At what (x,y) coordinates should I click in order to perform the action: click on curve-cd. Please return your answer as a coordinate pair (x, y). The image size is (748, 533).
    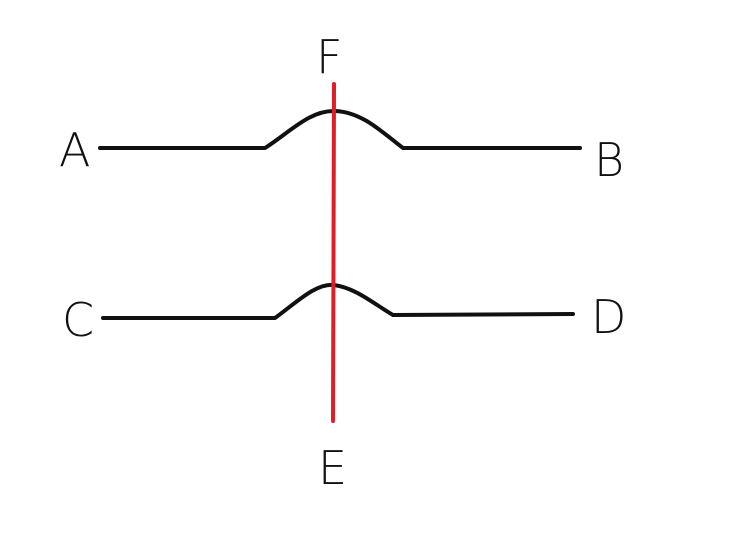
    Looking at the image, I should click on (338, 301).